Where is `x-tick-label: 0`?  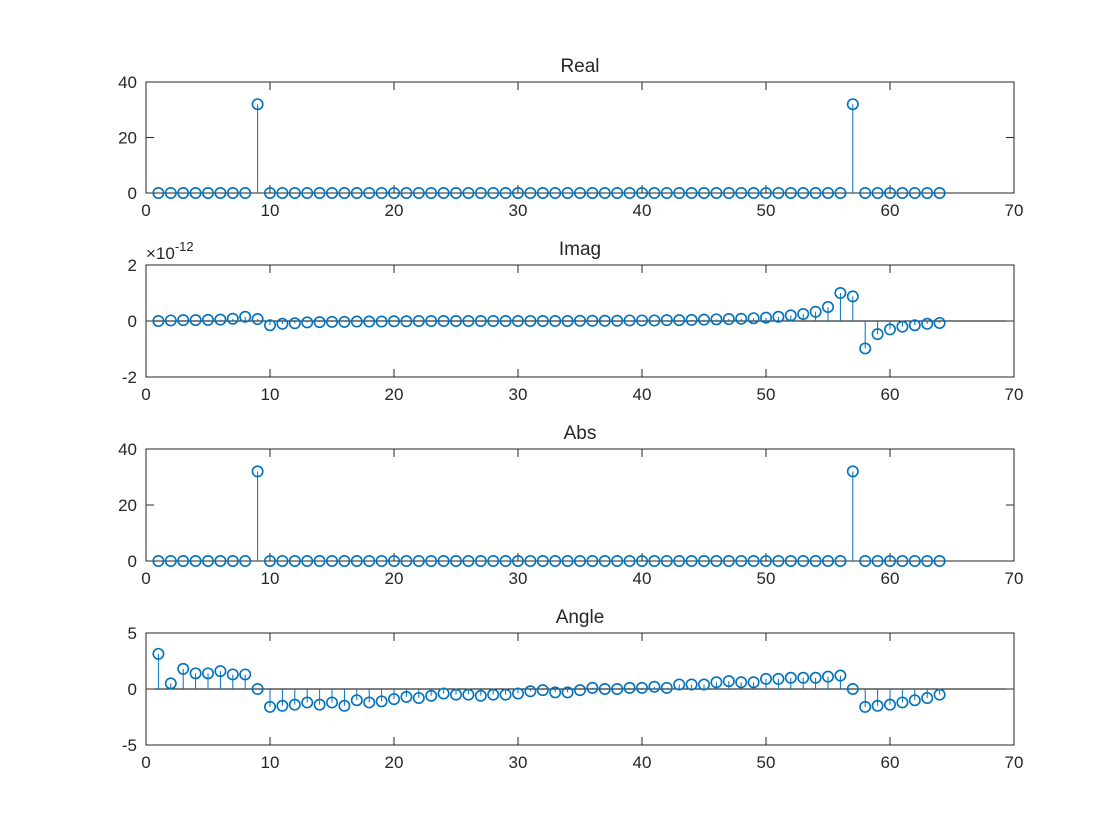
x-tick-label: 0 is located at coordinates (145, 578).